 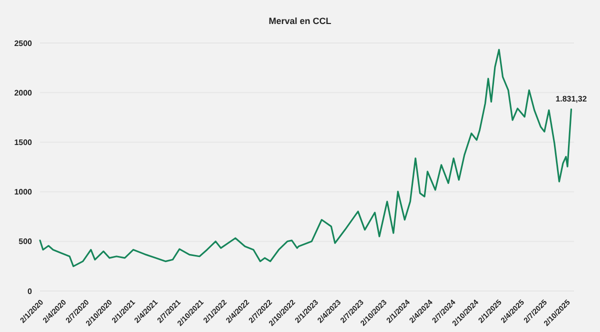 What do you see at coordinates (23, 93) in the screenshot?
I see `y-tick-label: 2000` at bounding box center [23, 93].